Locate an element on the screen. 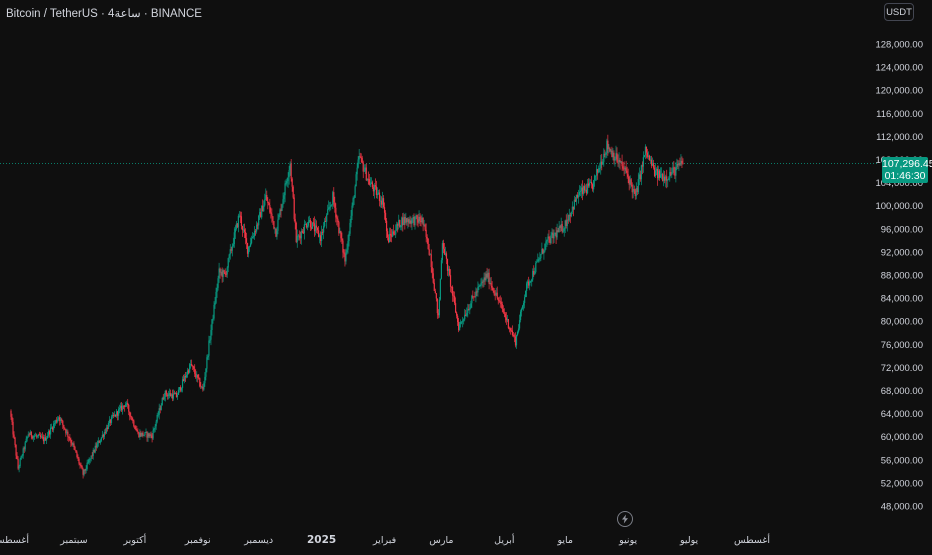 The width and height of the screenshot is (932, 555). lightning-icon is located at coordinates (625, 519).